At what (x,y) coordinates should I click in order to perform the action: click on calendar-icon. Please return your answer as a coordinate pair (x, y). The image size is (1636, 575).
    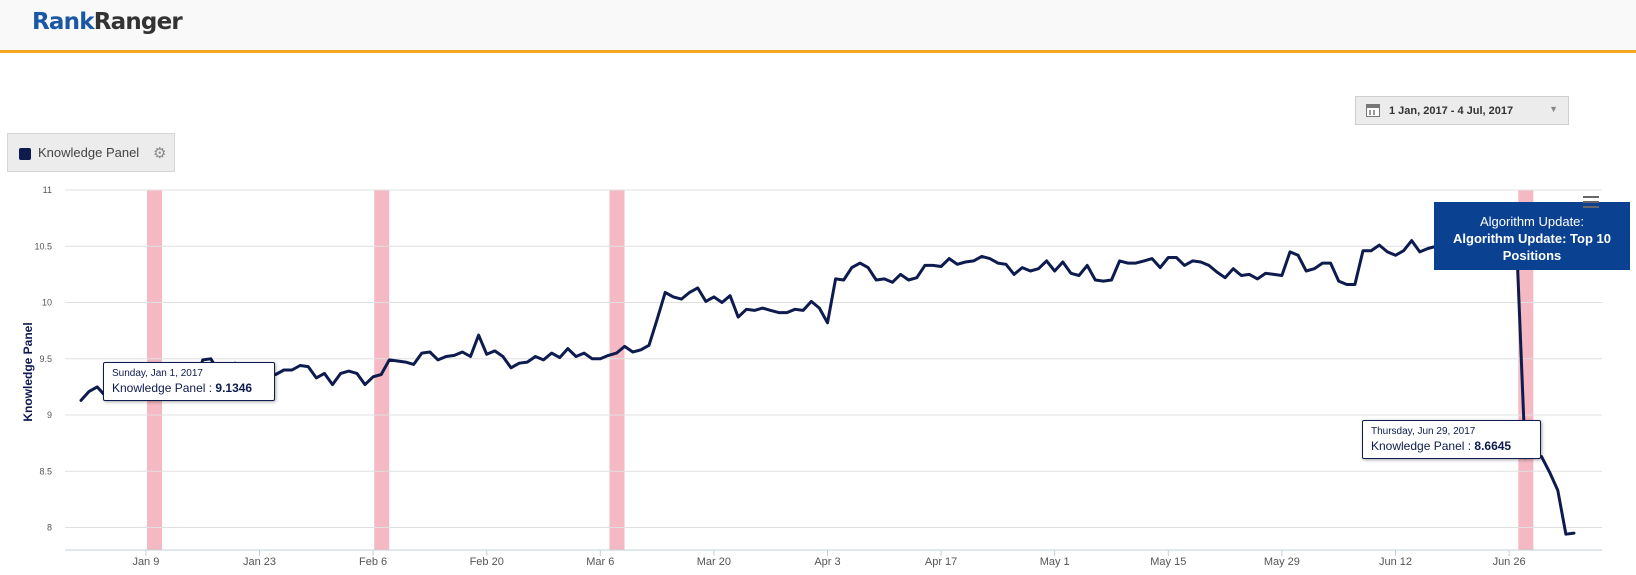
    Looking at the image, I should click on (1373, 110).